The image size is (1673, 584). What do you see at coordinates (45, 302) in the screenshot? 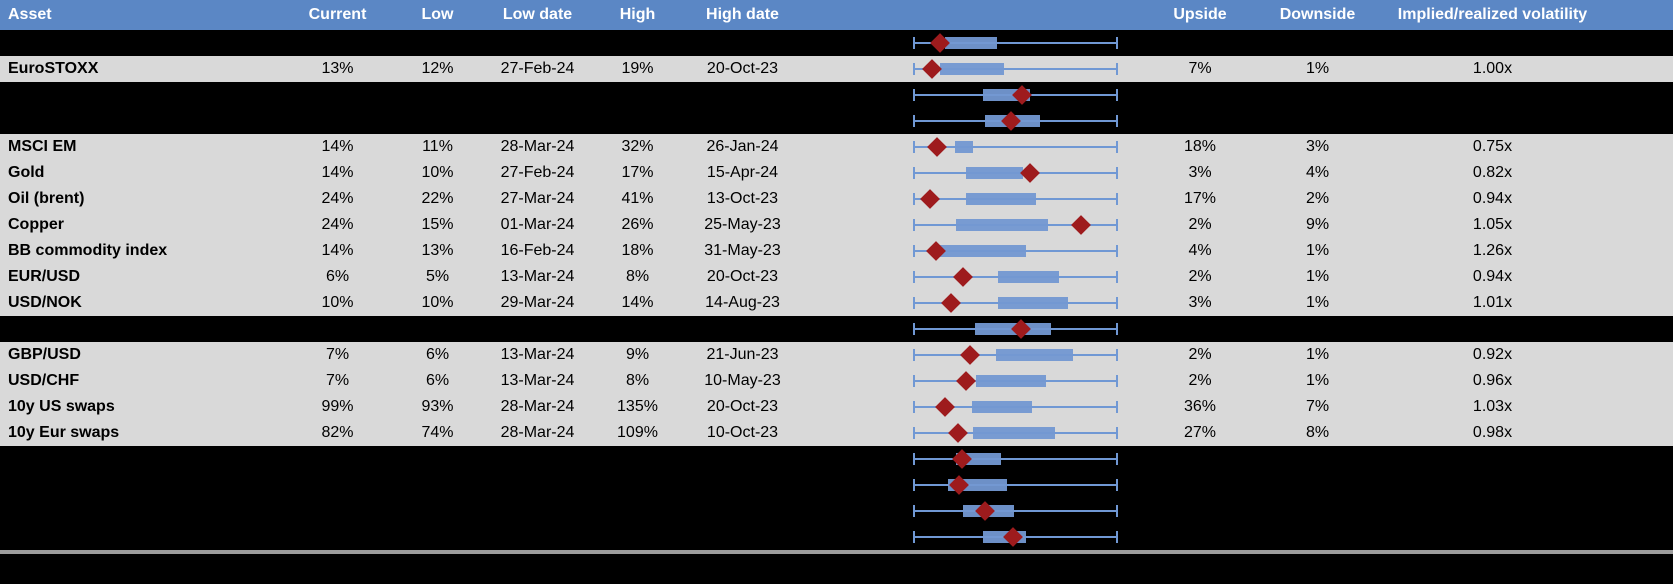
I see `asset-cell: USD/NOK` at bounding box center [45, 302].